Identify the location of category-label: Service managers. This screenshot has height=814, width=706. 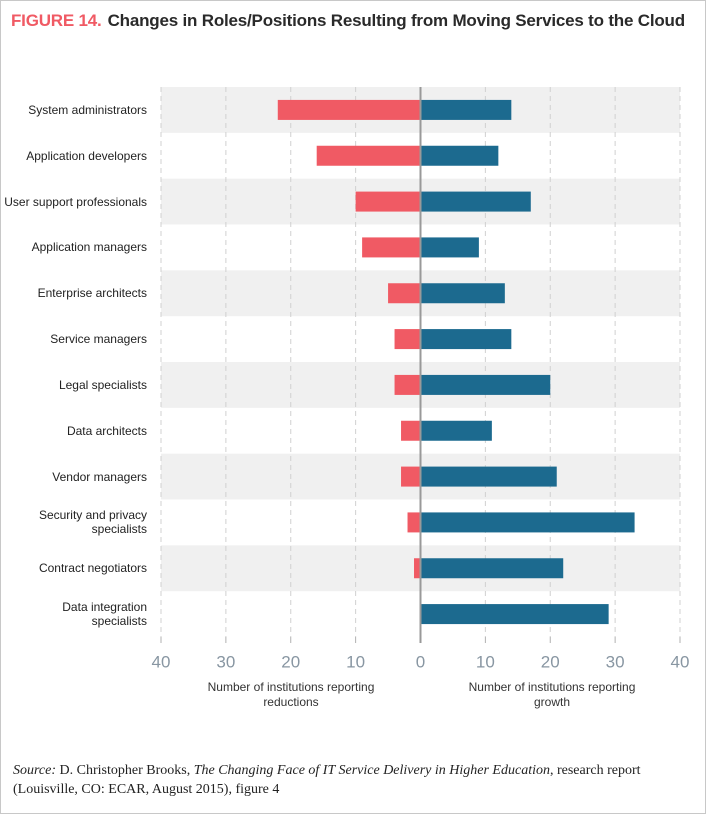
(98, 339).